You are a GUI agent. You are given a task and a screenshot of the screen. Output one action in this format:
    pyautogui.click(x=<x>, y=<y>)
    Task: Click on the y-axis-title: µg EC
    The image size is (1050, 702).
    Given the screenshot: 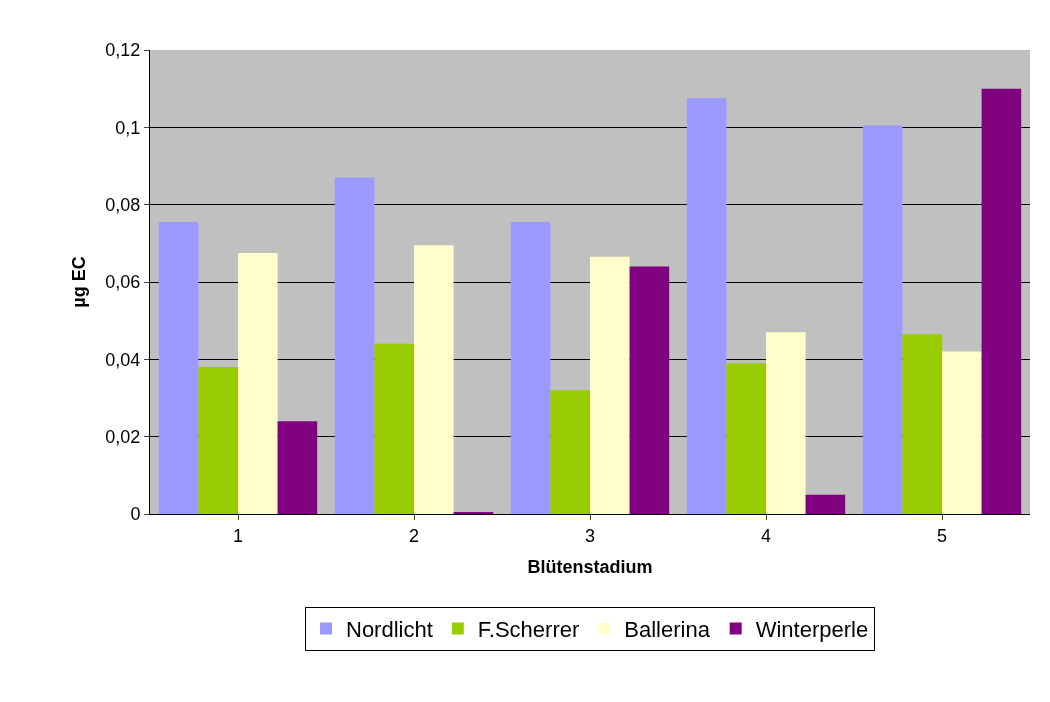 What is the action you would take?
    pyautogui.click(x=78, y=282)
    